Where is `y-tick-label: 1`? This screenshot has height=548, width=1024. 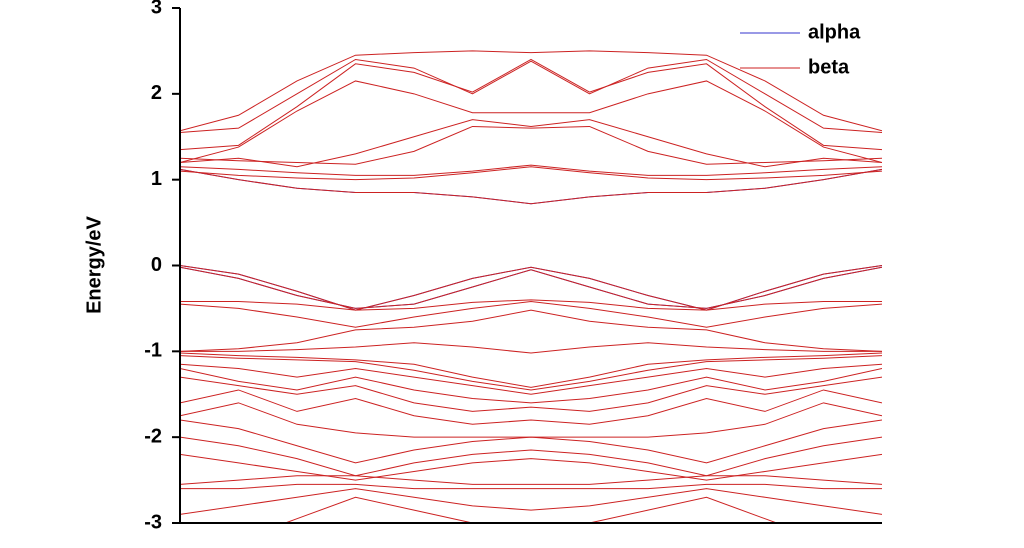
y-tick-label: 1 is located at coordinates (156, 179).